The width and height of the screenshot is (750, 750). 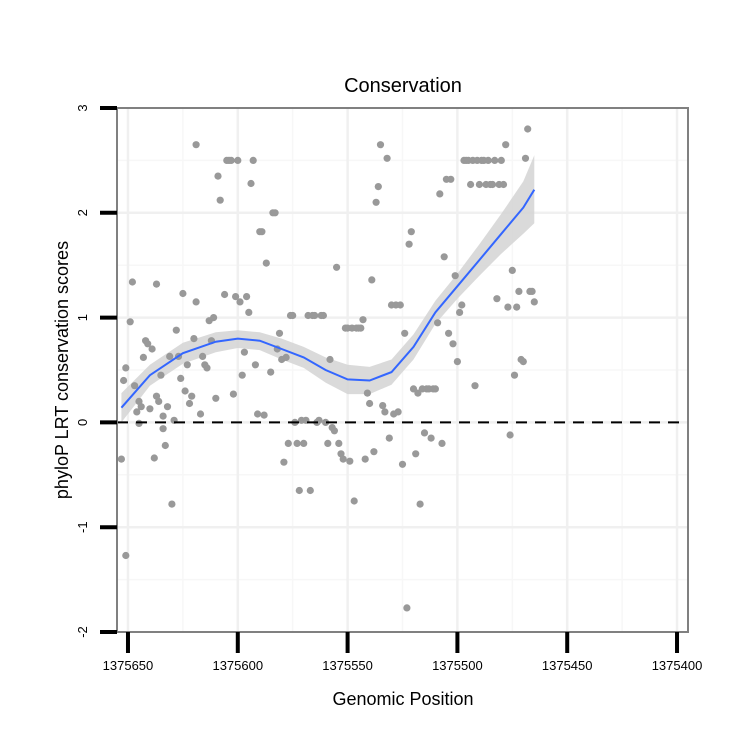 What do you see at coordinates (82, 422) in the screenshot?
I see `y-tick-label: 0` at bounding box center [82, 422].